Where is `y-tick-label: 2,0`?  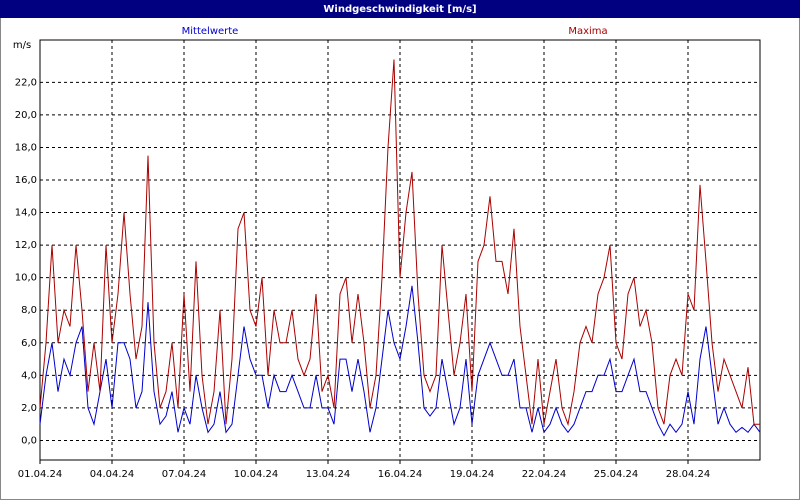
y-tick-label: 2,0 is located at coordinates (29, 408).